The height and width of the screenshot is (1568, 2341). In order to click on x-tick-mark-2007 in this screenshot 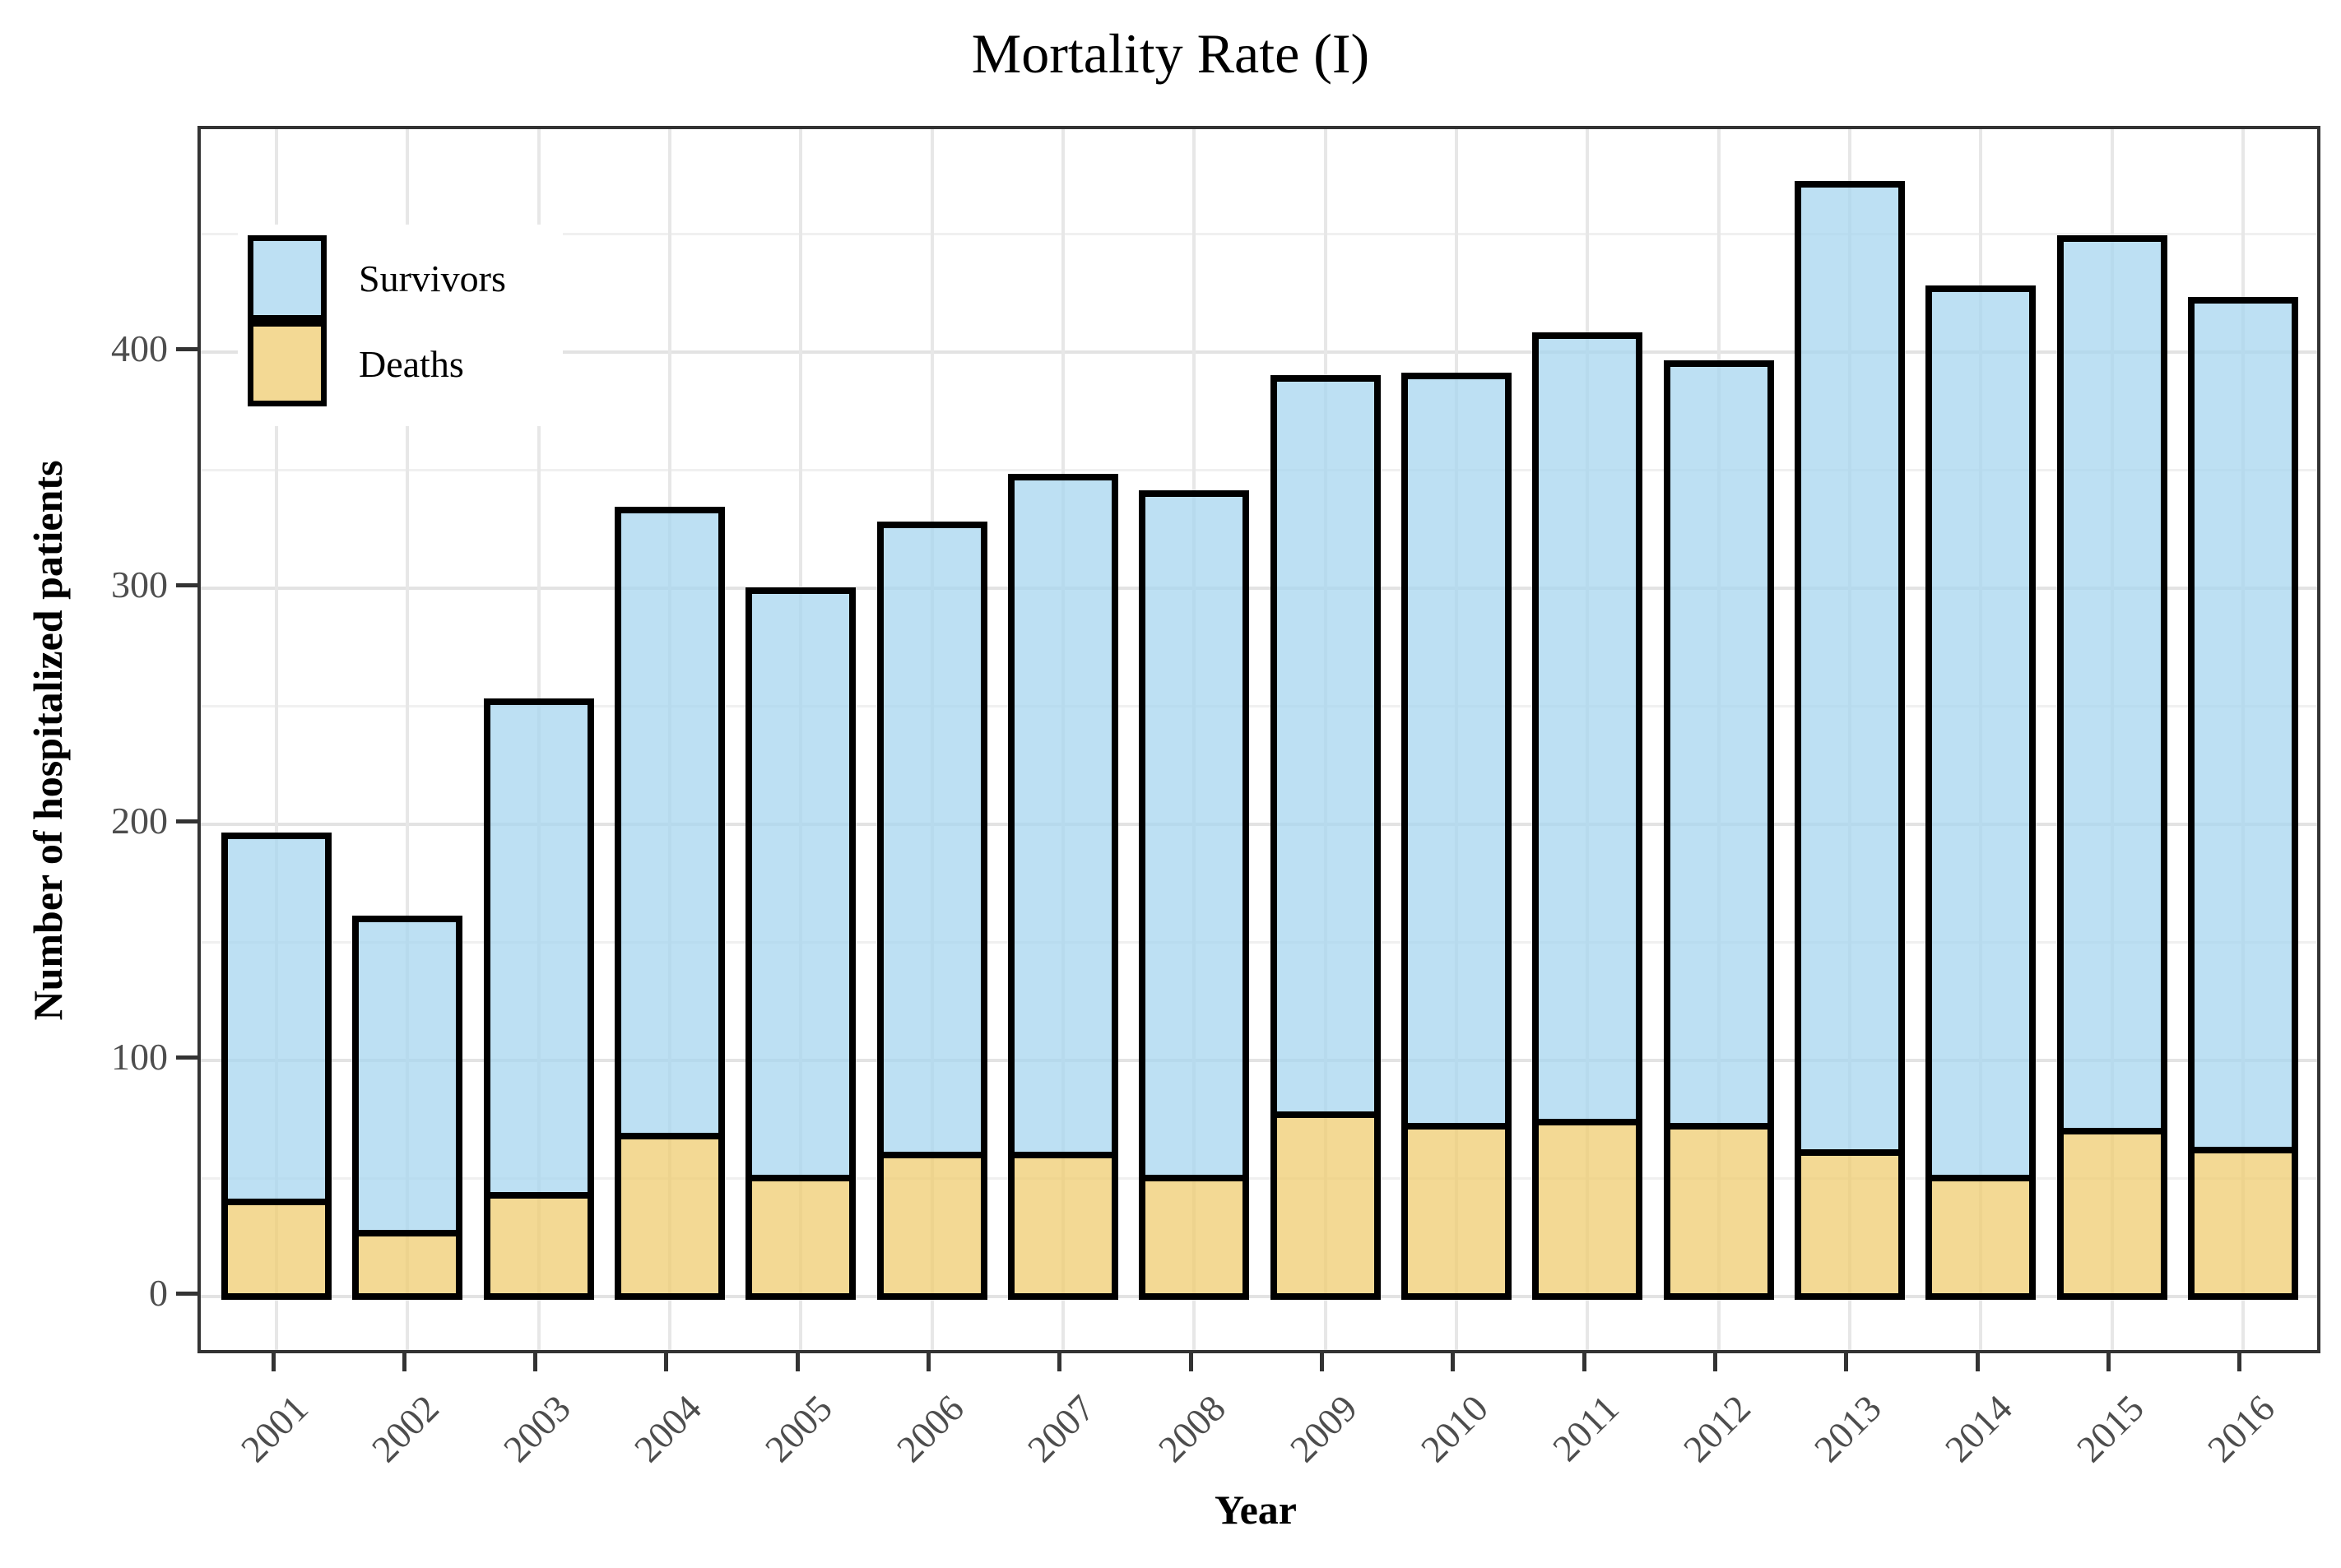, I will do `click(1060, 1360)`.